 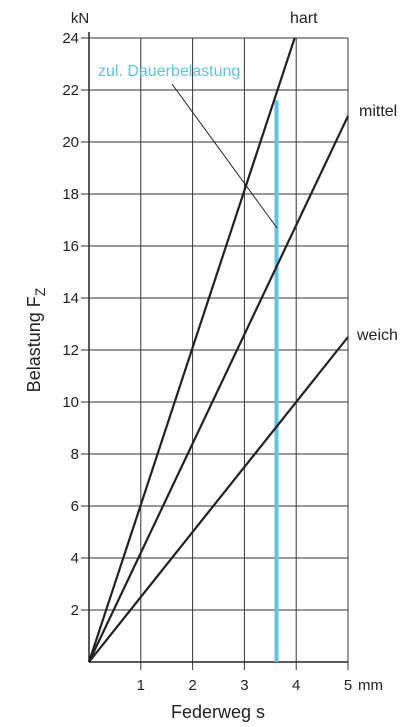 I want to click on y-tick-label: 8, so click(x=75, y=454).